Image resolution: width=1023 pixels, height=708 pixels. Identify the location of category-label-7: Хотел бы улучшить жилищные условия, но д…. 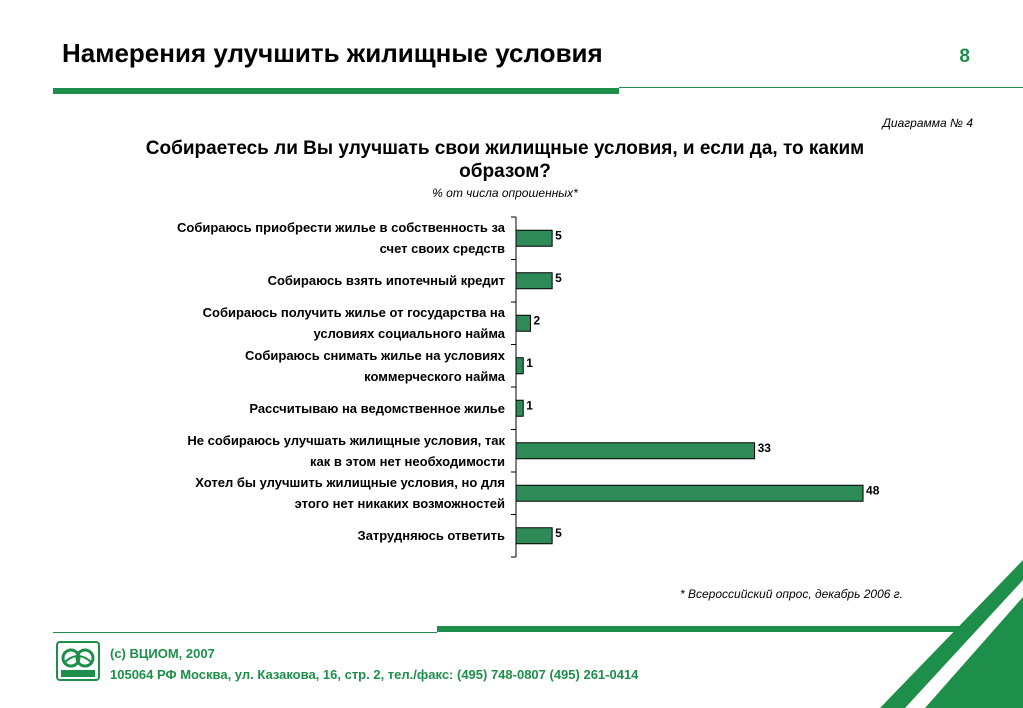
(307, 493).